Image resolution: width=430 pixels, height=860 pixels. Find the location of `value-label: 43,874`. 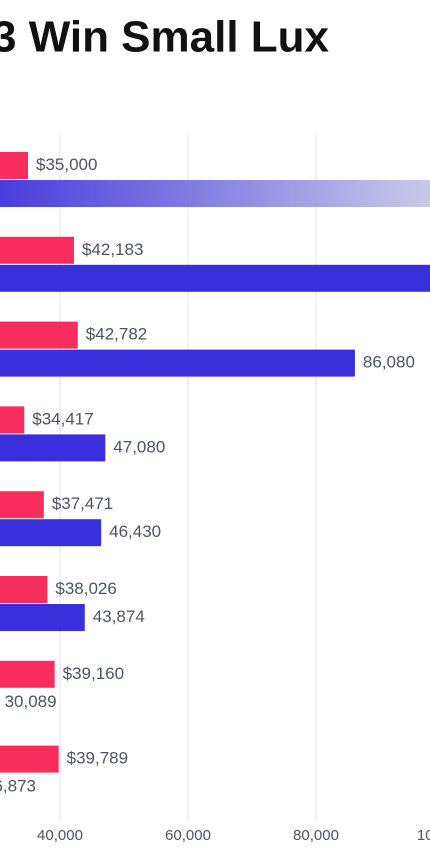

value-label: 43,874 is located at coordinates (119, 616).